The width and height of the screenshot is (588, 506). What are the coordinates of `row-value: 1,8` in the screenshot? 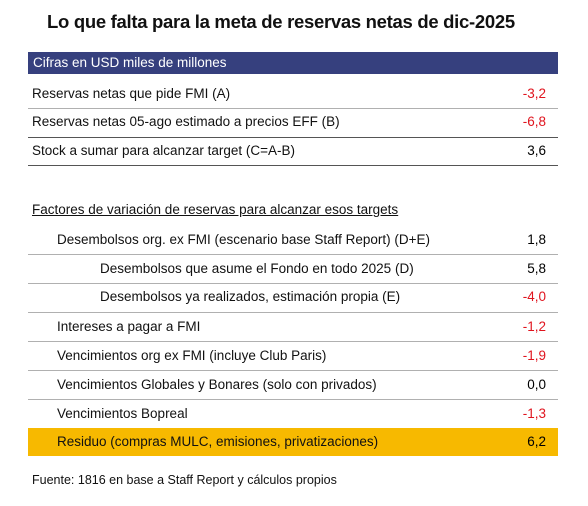 It's located at (536, 239).